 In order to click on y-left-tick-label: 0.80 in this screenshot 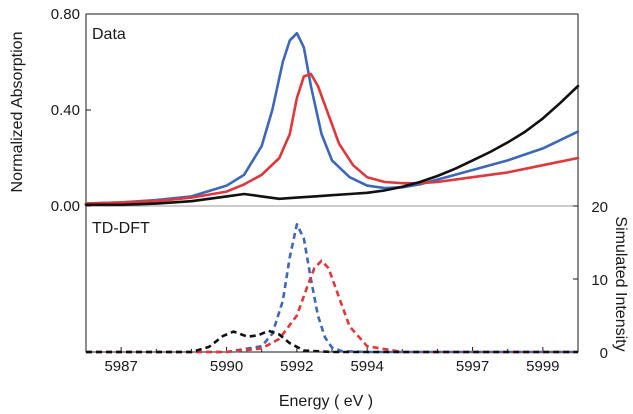, I will do `click(65, 14)`.